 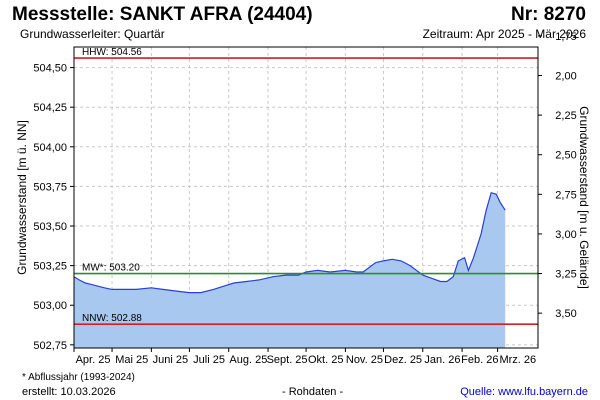 What do you see at coordinates (22, 197) in the screenshot?
I see `y-axis-left-title: Grundwasserstand [m ü. NN]` at bounding box center [22, 197].